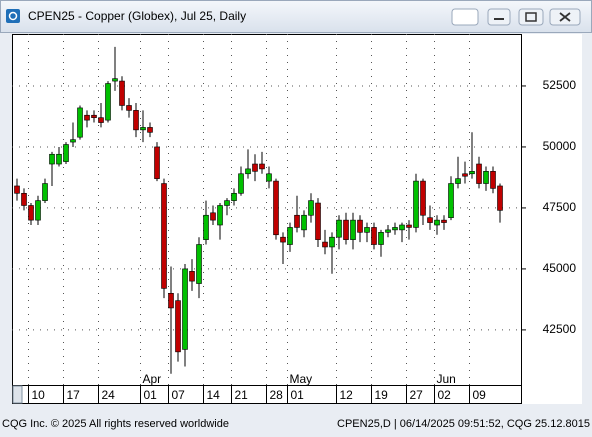 The width and height of the screenshot is (592, 437). I want to click on link-button, so click(465, 17).